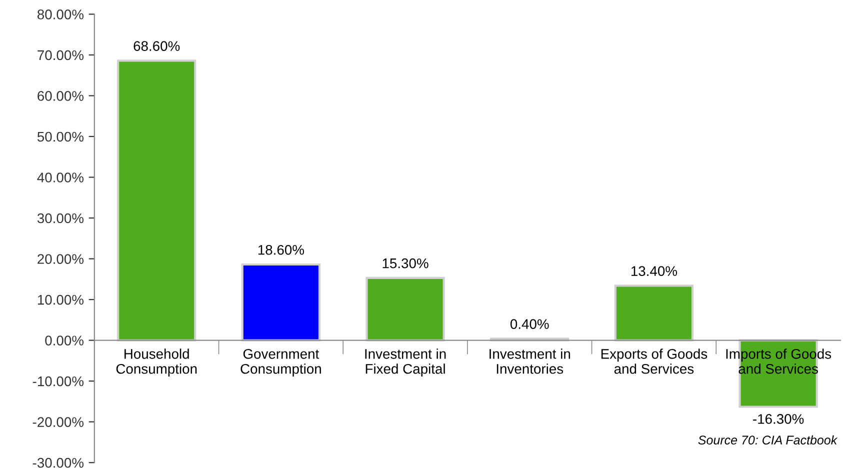 This screenshot has height=473, width=843. I want to click on x-tick-label: Government Consumption, so click(280, 363).